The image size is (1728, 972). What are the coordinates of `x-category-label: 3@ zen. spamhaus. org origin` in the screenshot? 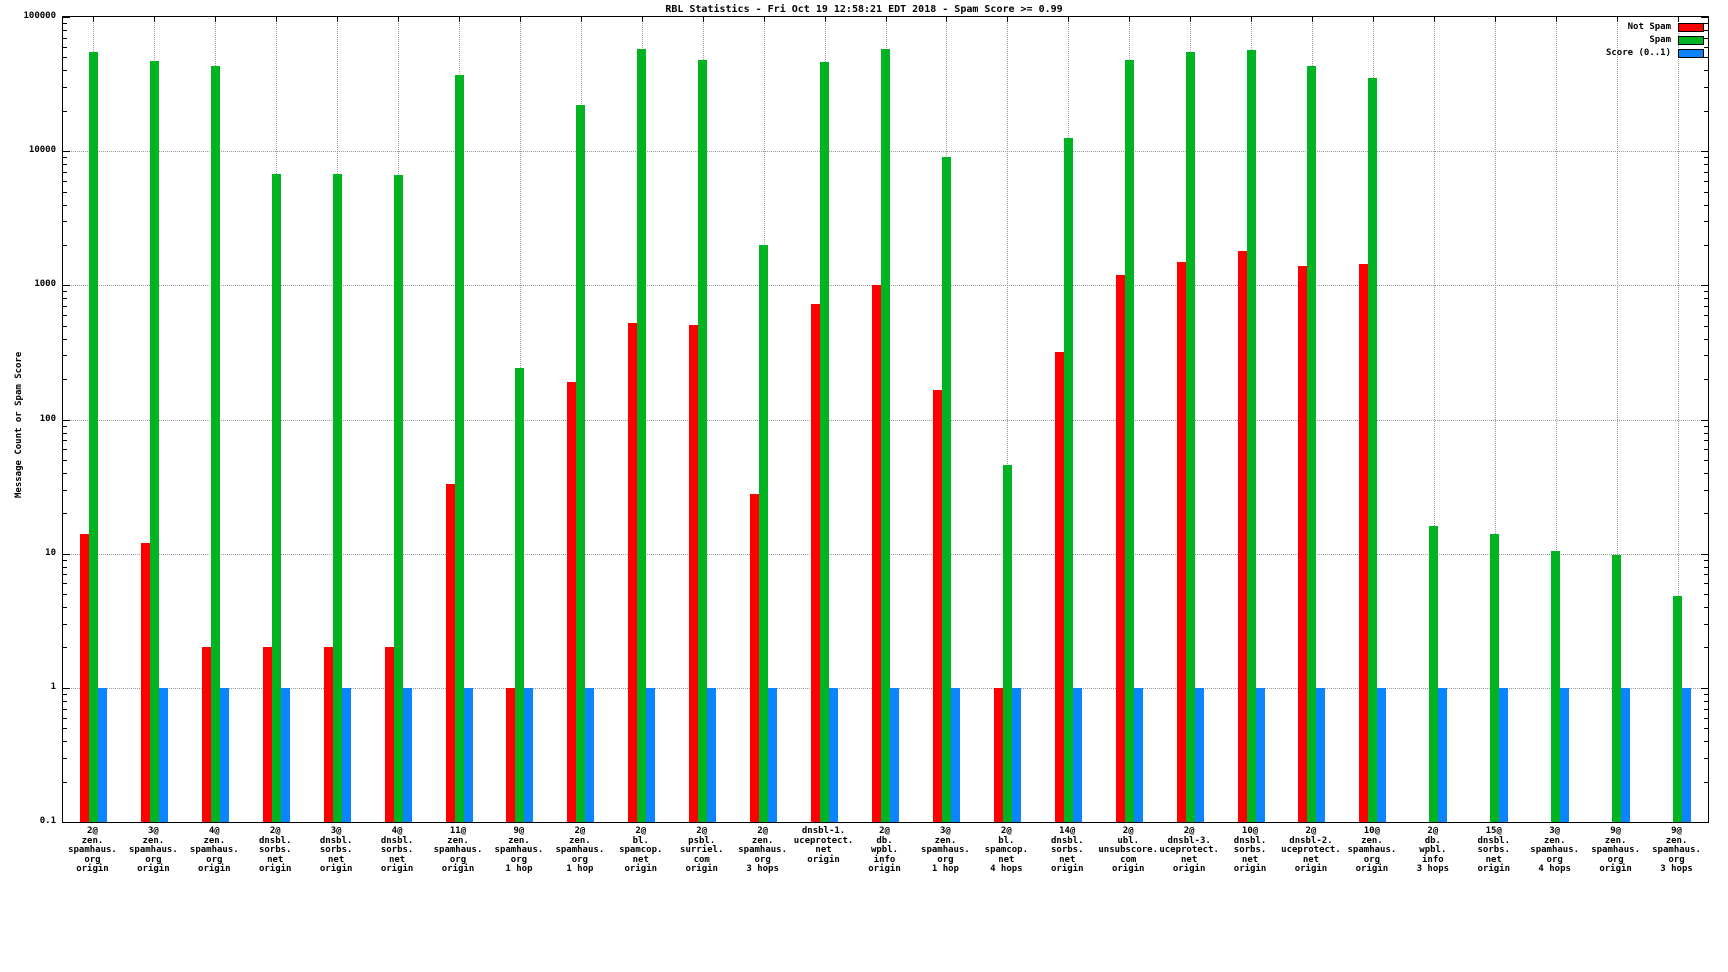 It's located at (153, 850).